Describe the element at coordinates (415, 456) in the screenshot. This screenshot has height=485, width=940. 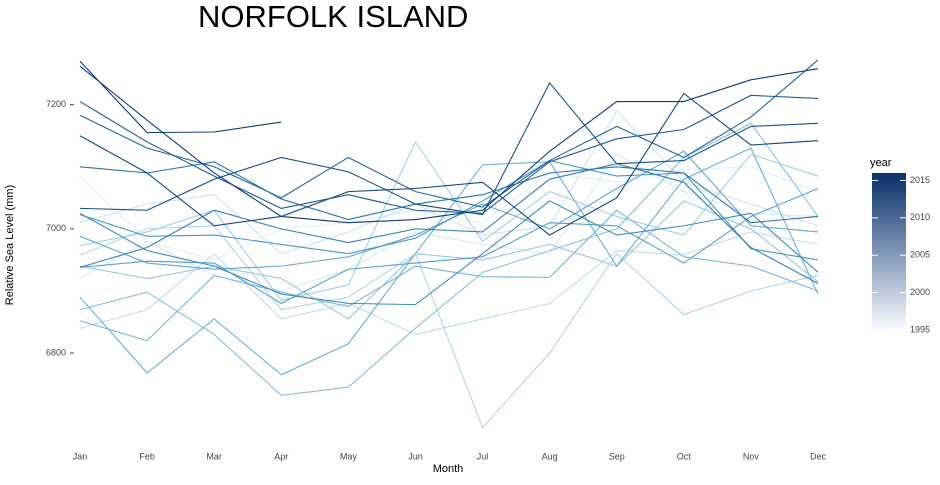
I see `x-tick-label: Jun` at that location.